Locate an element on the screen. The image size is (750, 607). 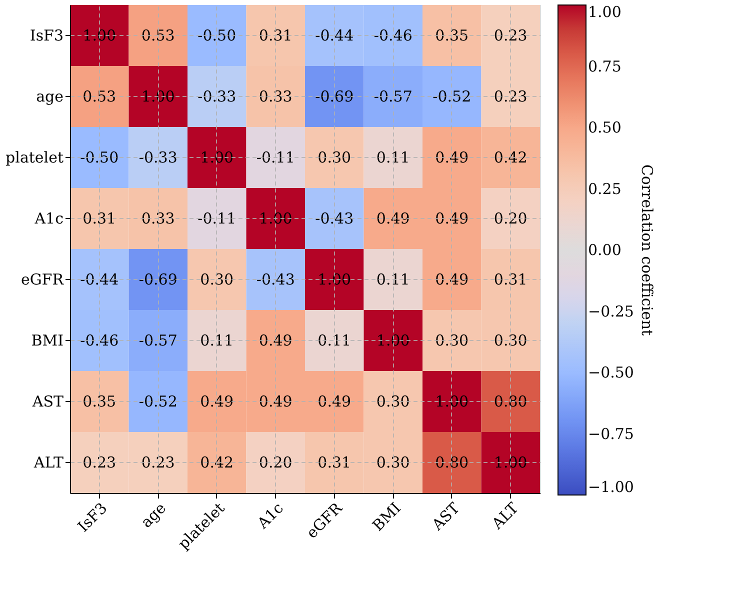
y-tick-label: BMI is located at coordinates (47, 341).